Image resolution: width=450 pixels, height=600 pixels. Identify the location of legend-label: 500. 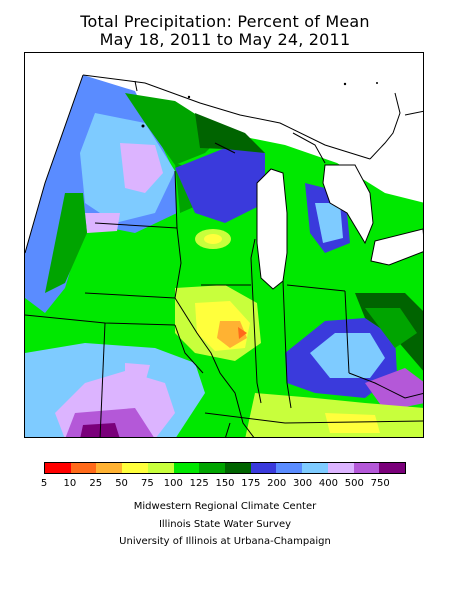
(354, 483).